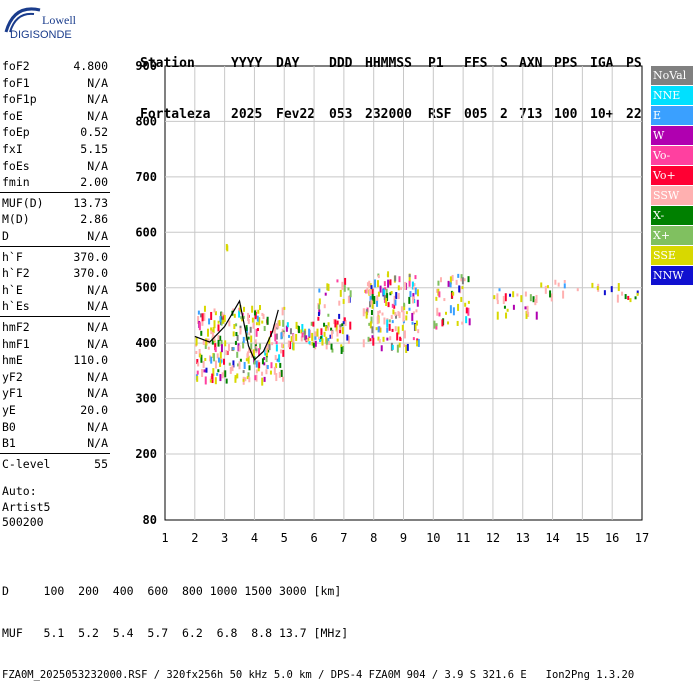 Image resolution: width=700 pixels, height=696 pixels. Describe the element at coordinates (55, 192) in the screenshot. I see `param-separator` at that location.